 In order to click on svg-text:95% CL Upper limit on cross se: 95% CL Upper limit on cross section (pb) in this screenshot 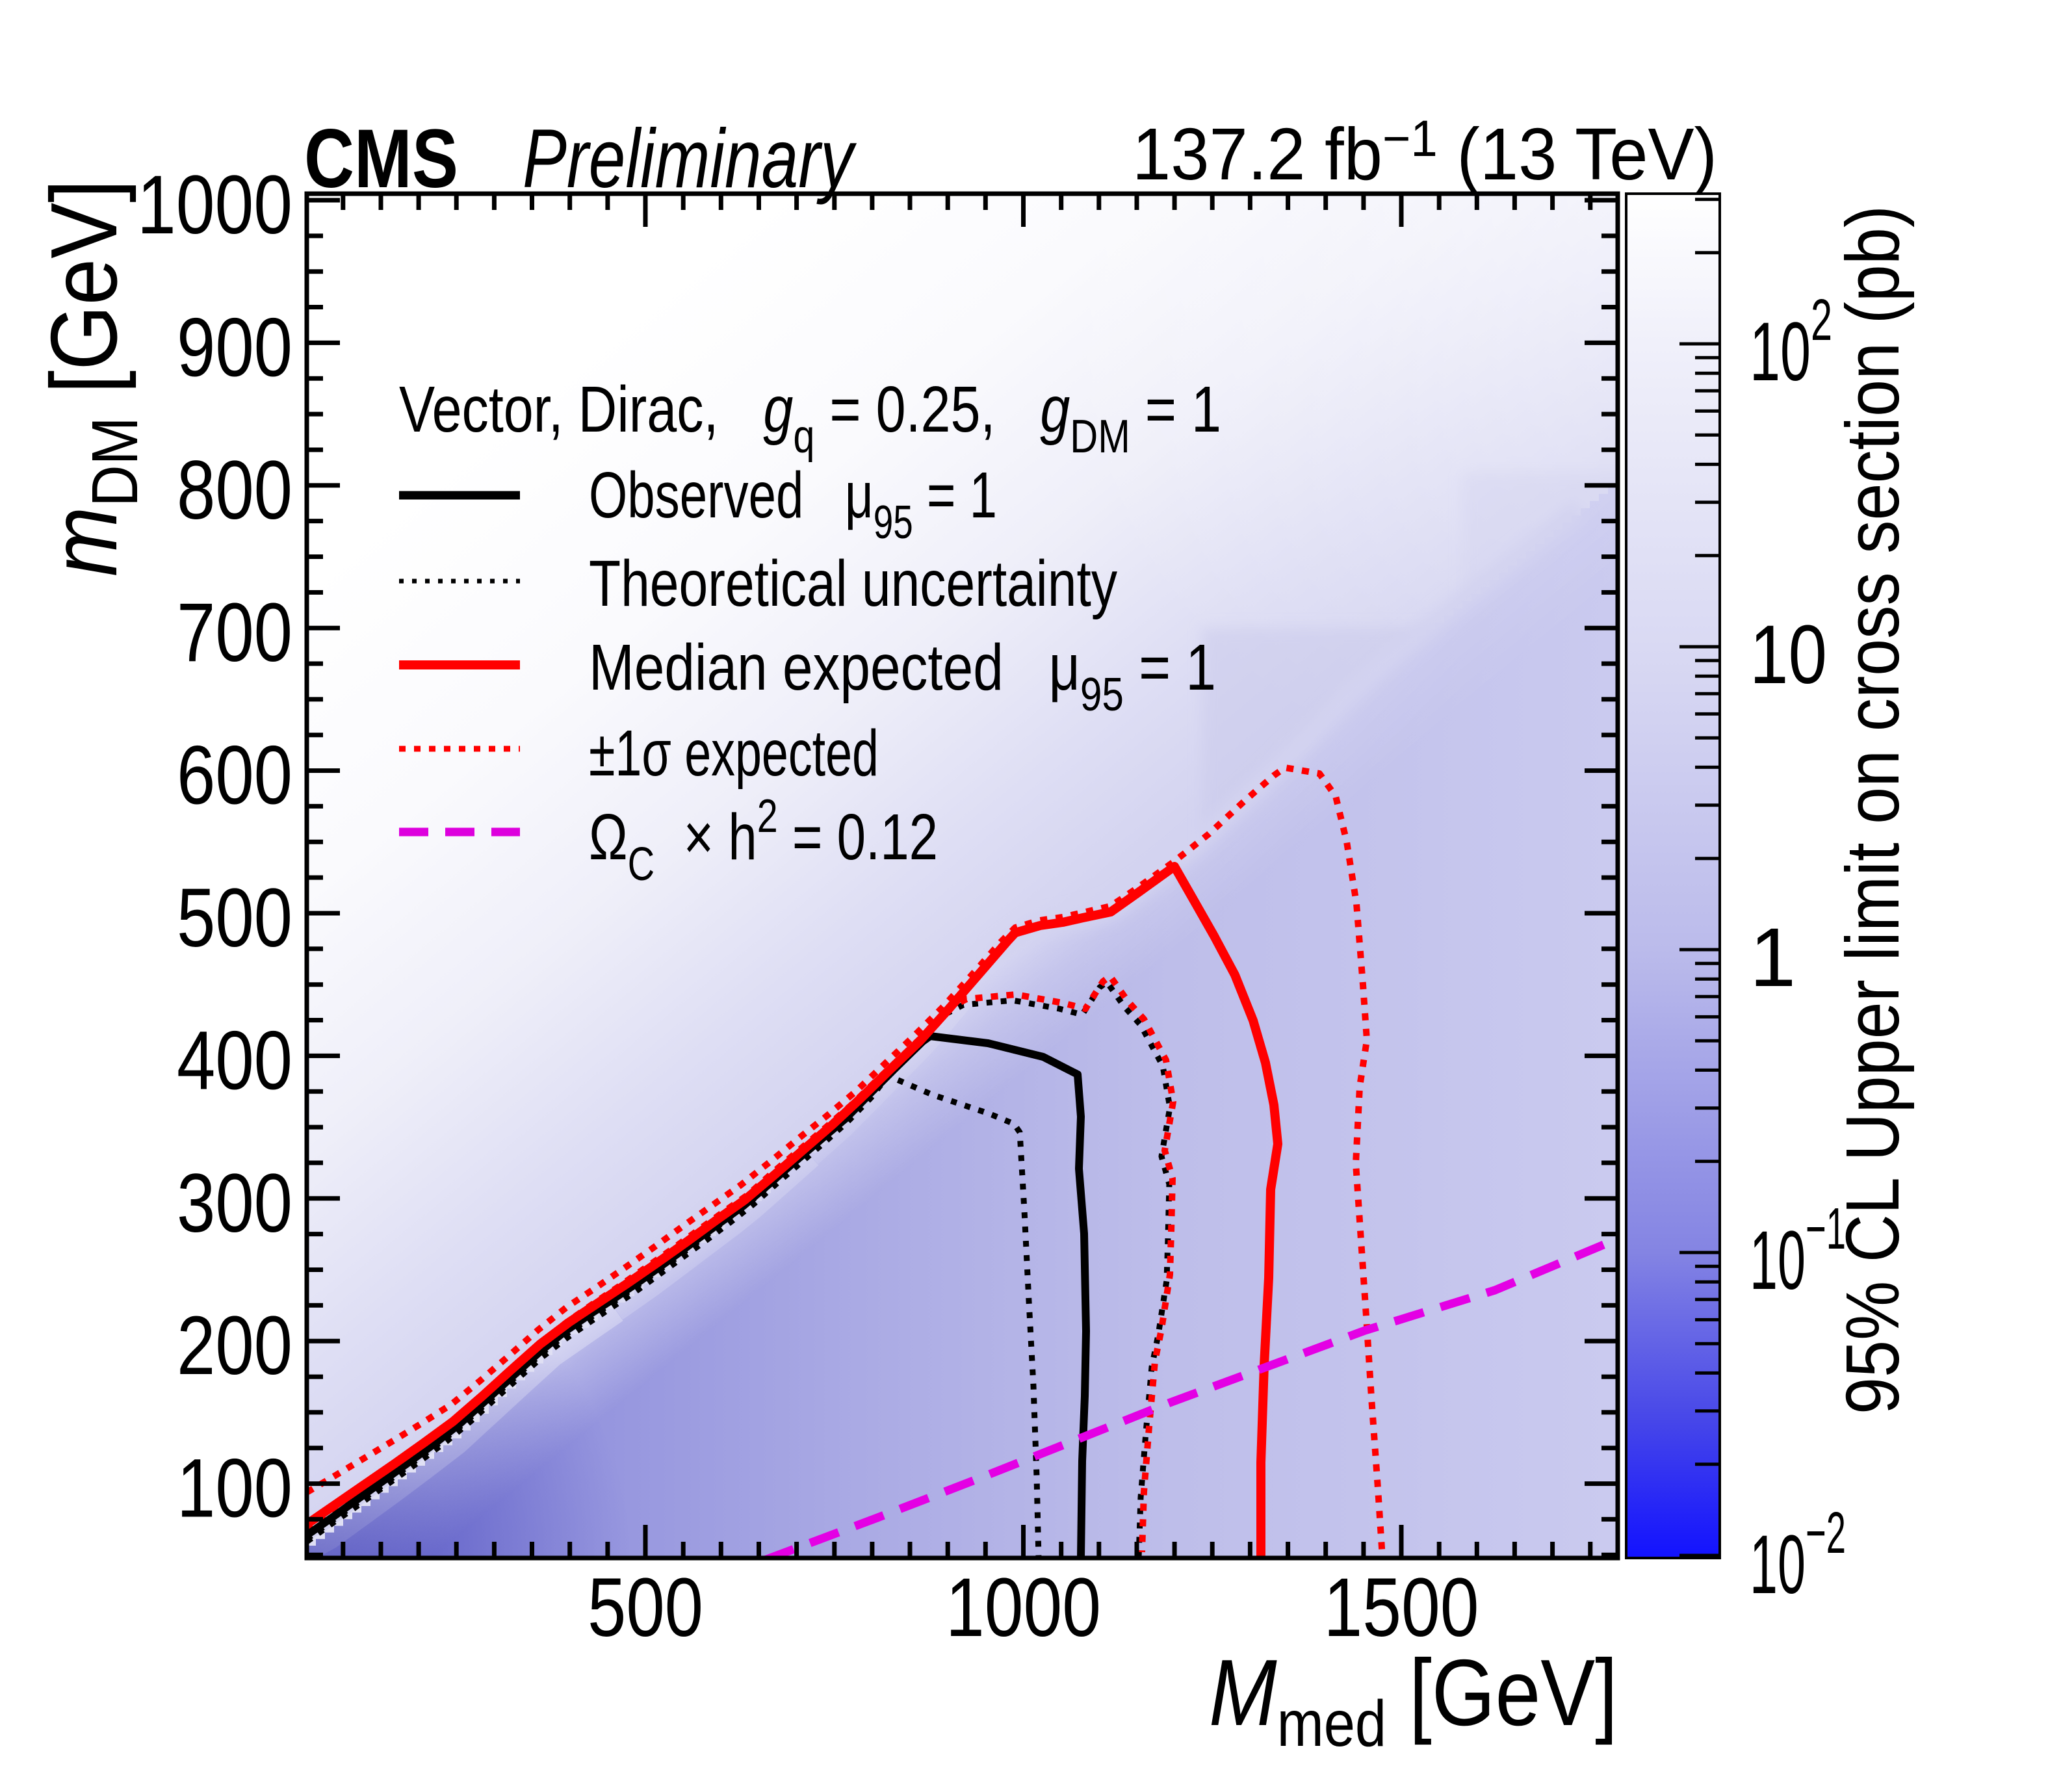, I will do `click(1872, 809)`.